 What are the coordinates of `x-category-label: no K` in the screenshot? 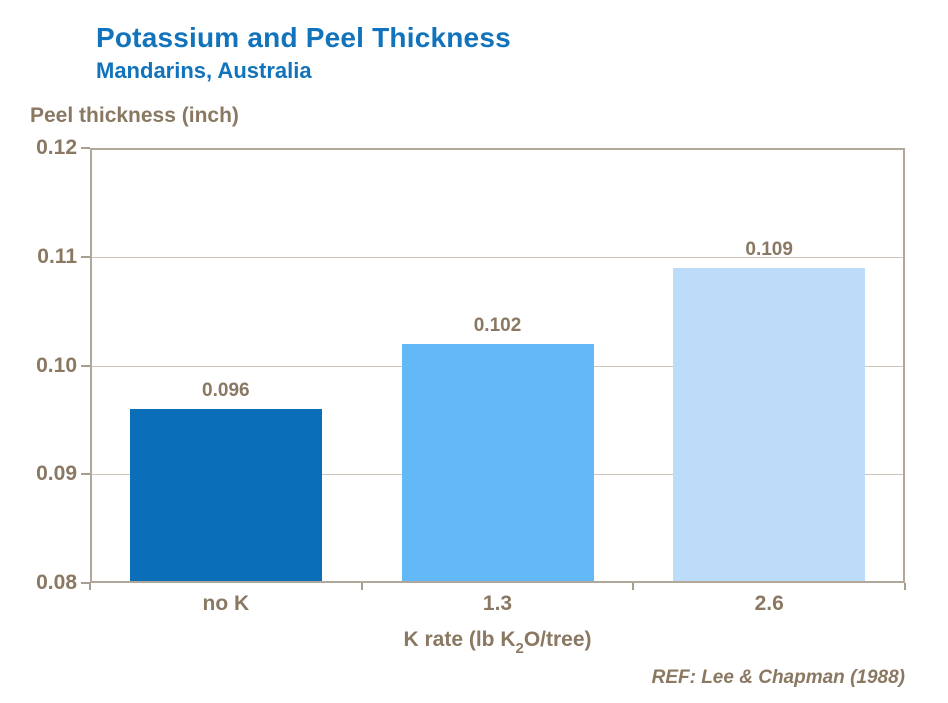 It's located at (226, 603).